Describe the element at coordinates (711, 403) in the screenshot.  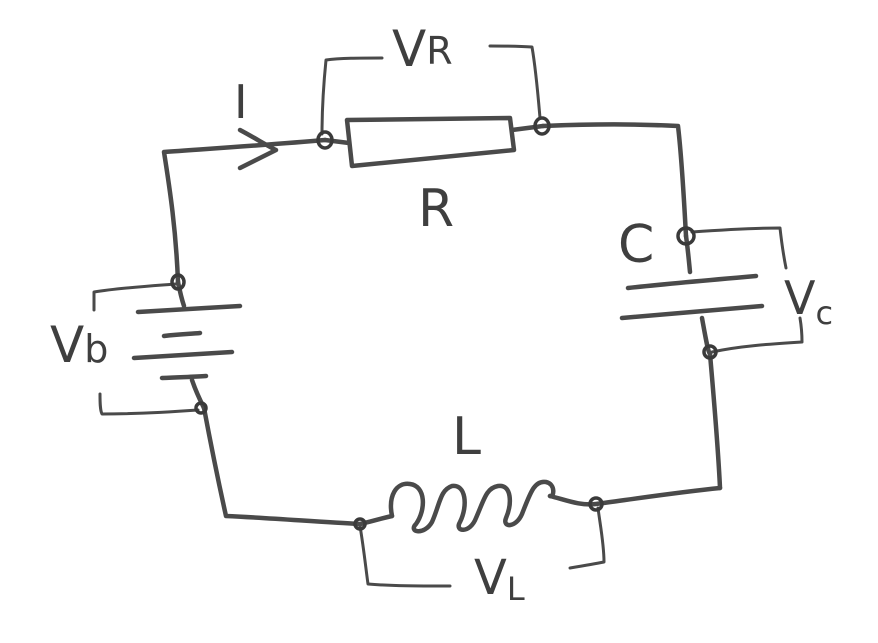
I see `wire-right-side` at that location.